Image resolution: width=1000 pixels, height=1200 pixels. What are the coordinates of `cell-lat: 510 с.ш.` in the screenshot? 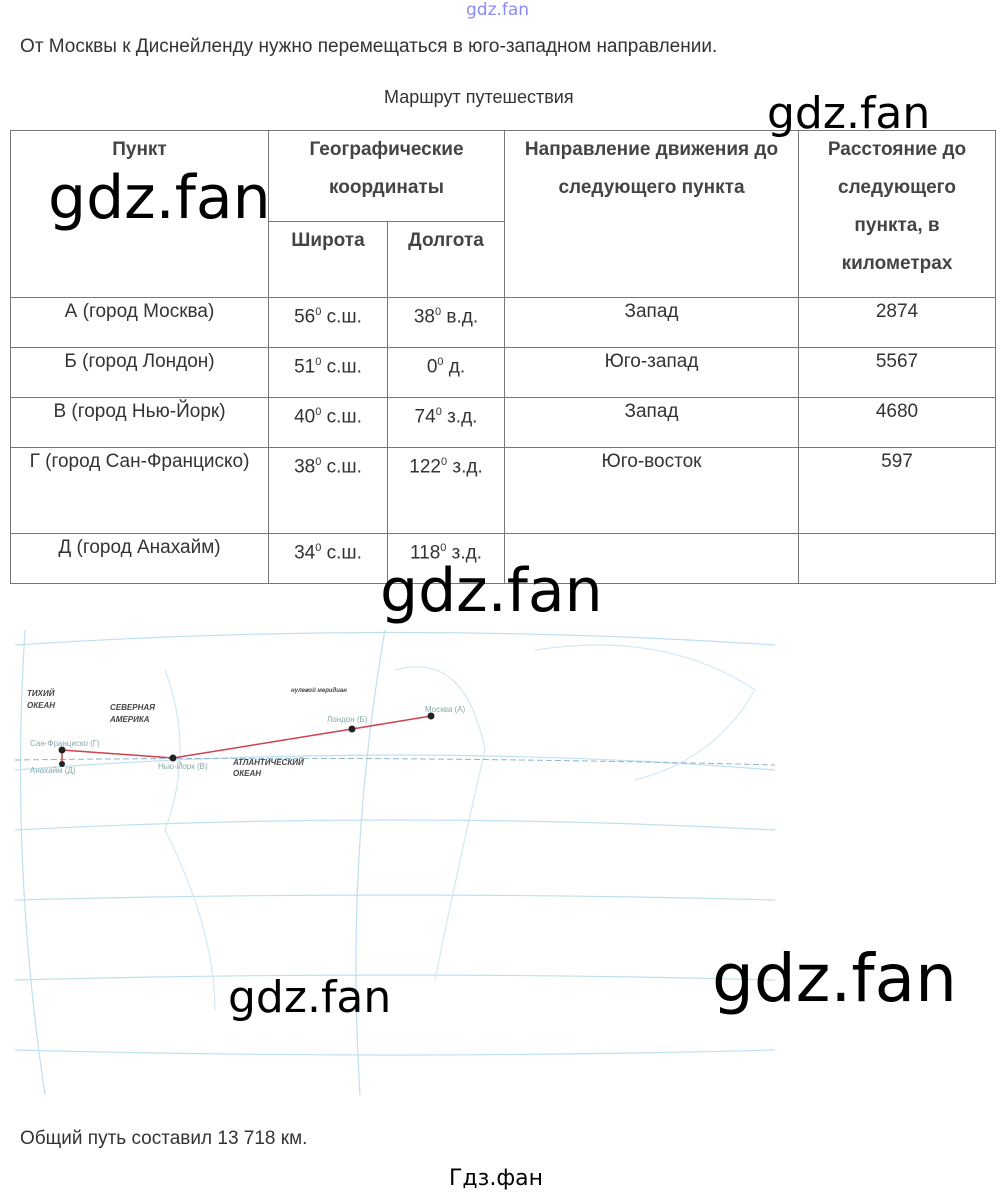 It's located at (328, 372).